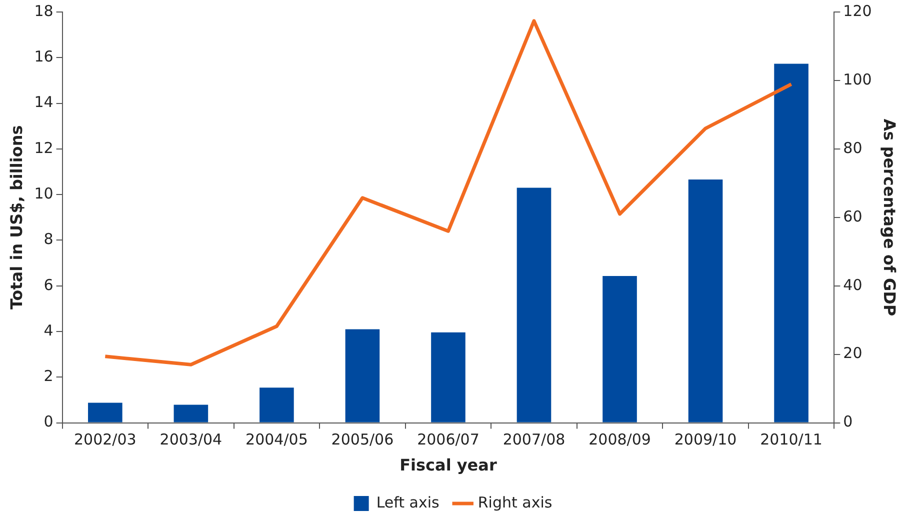 The height and width of the screenshot is (521, 912). Describe the element at coordinates (362, 439) in the screenshot. I see `x-tick-label: 2005/06` at that location.